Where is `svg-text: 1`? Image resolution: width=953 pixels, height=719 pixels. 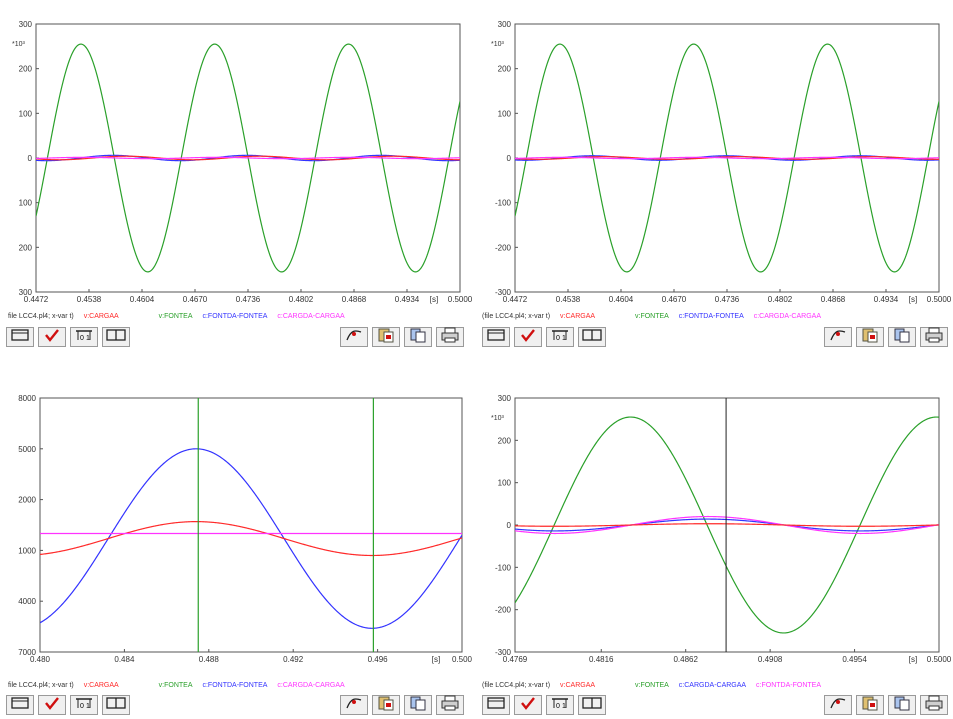
svg-text: 1 is located at coordinates (88, 706).